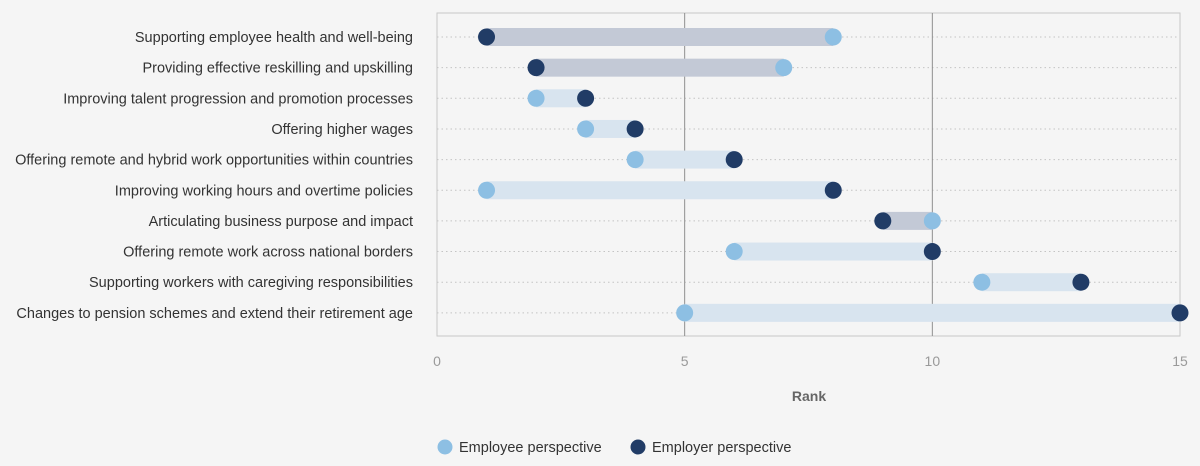 This screenshot has width=1200, height=466. I want to click on legend-item-employer: Employer perspective, so click(711, 448).